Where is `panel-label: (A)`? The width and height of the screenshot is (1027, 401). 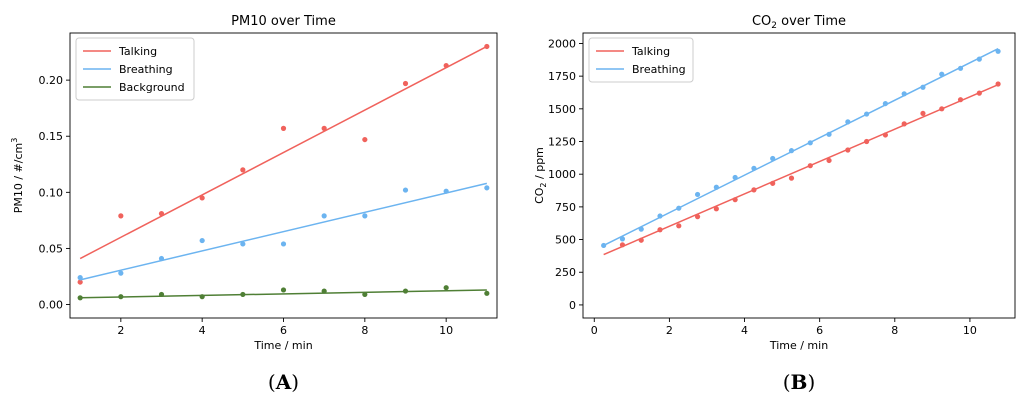
panel-label: (A) is located at coordinates (283, 382).